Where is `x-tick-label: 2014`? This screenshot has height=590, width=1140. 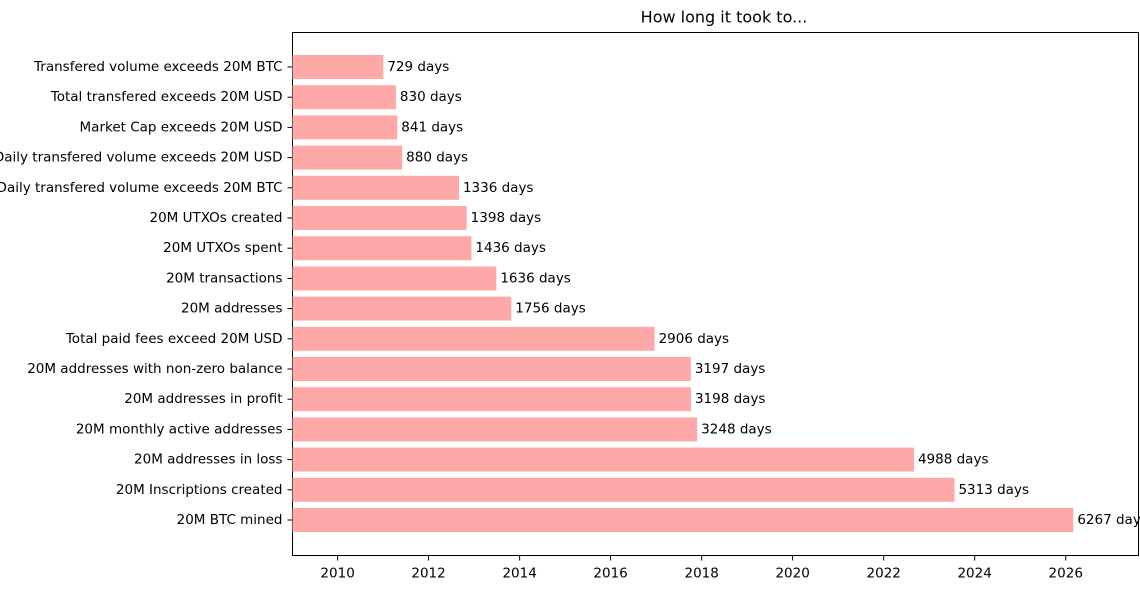
x-tick-label: 2014 is located at coordinates (519, 574).